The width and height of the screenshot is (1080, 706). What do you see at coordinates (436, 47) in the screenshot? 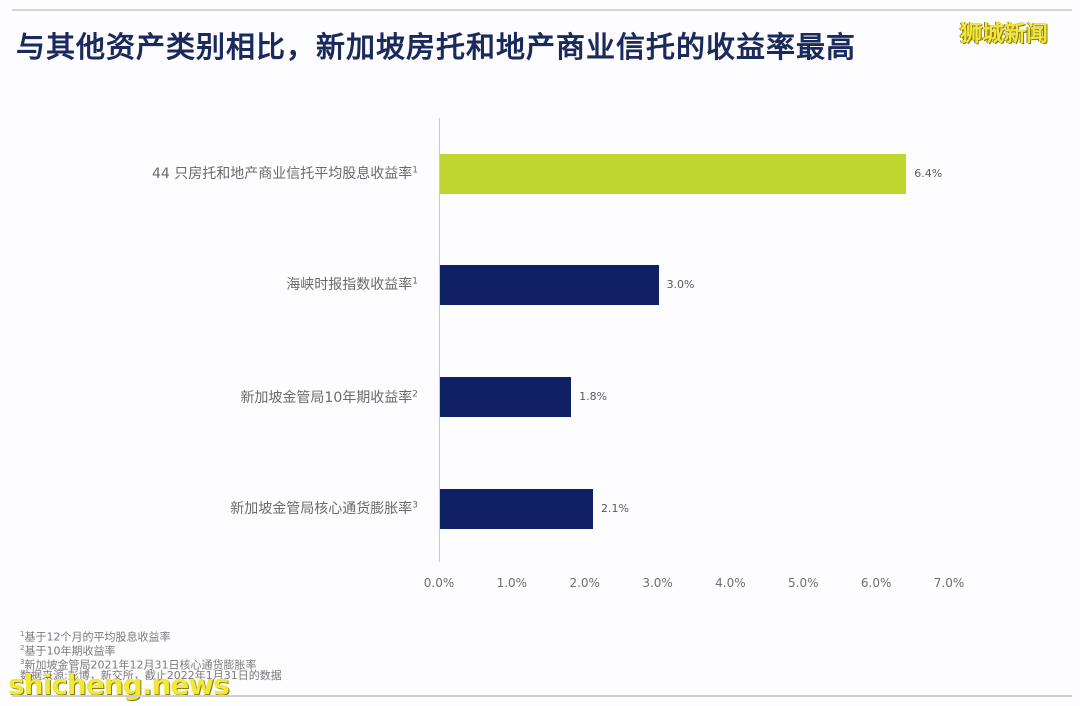
I see `chart-title: 与其他资产类别相比，新加坡房托和地产商业信托的收益率最高` at bounding box center [436, 47].